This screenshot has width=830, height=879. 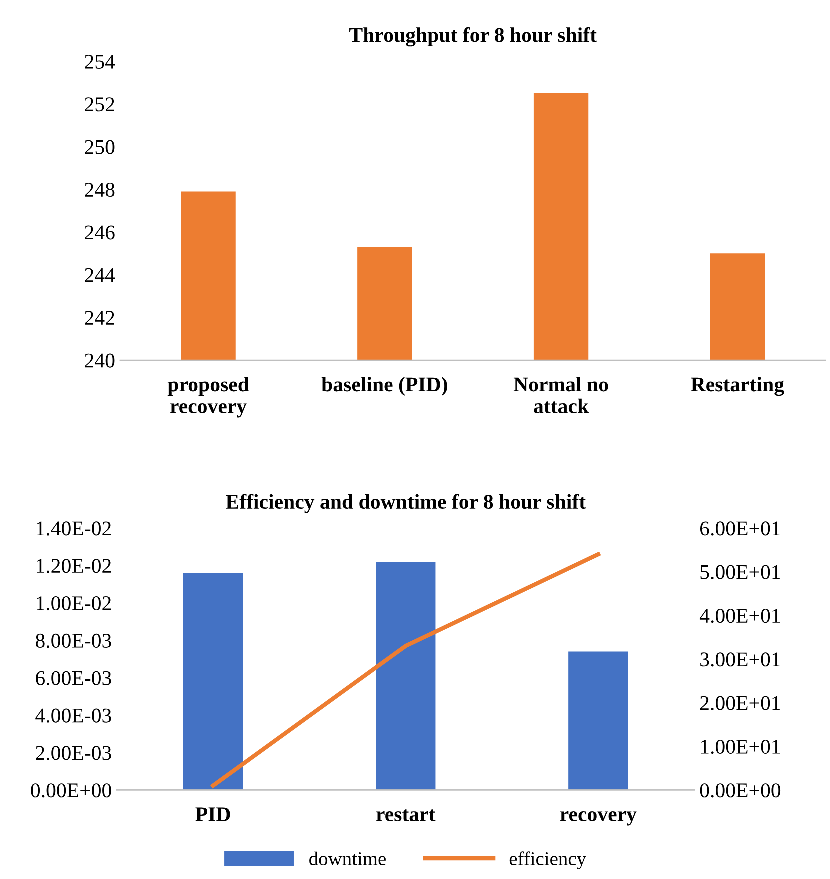 I want to click on y2-tick-label: 4.00E+01, so click(x=740, y=616).